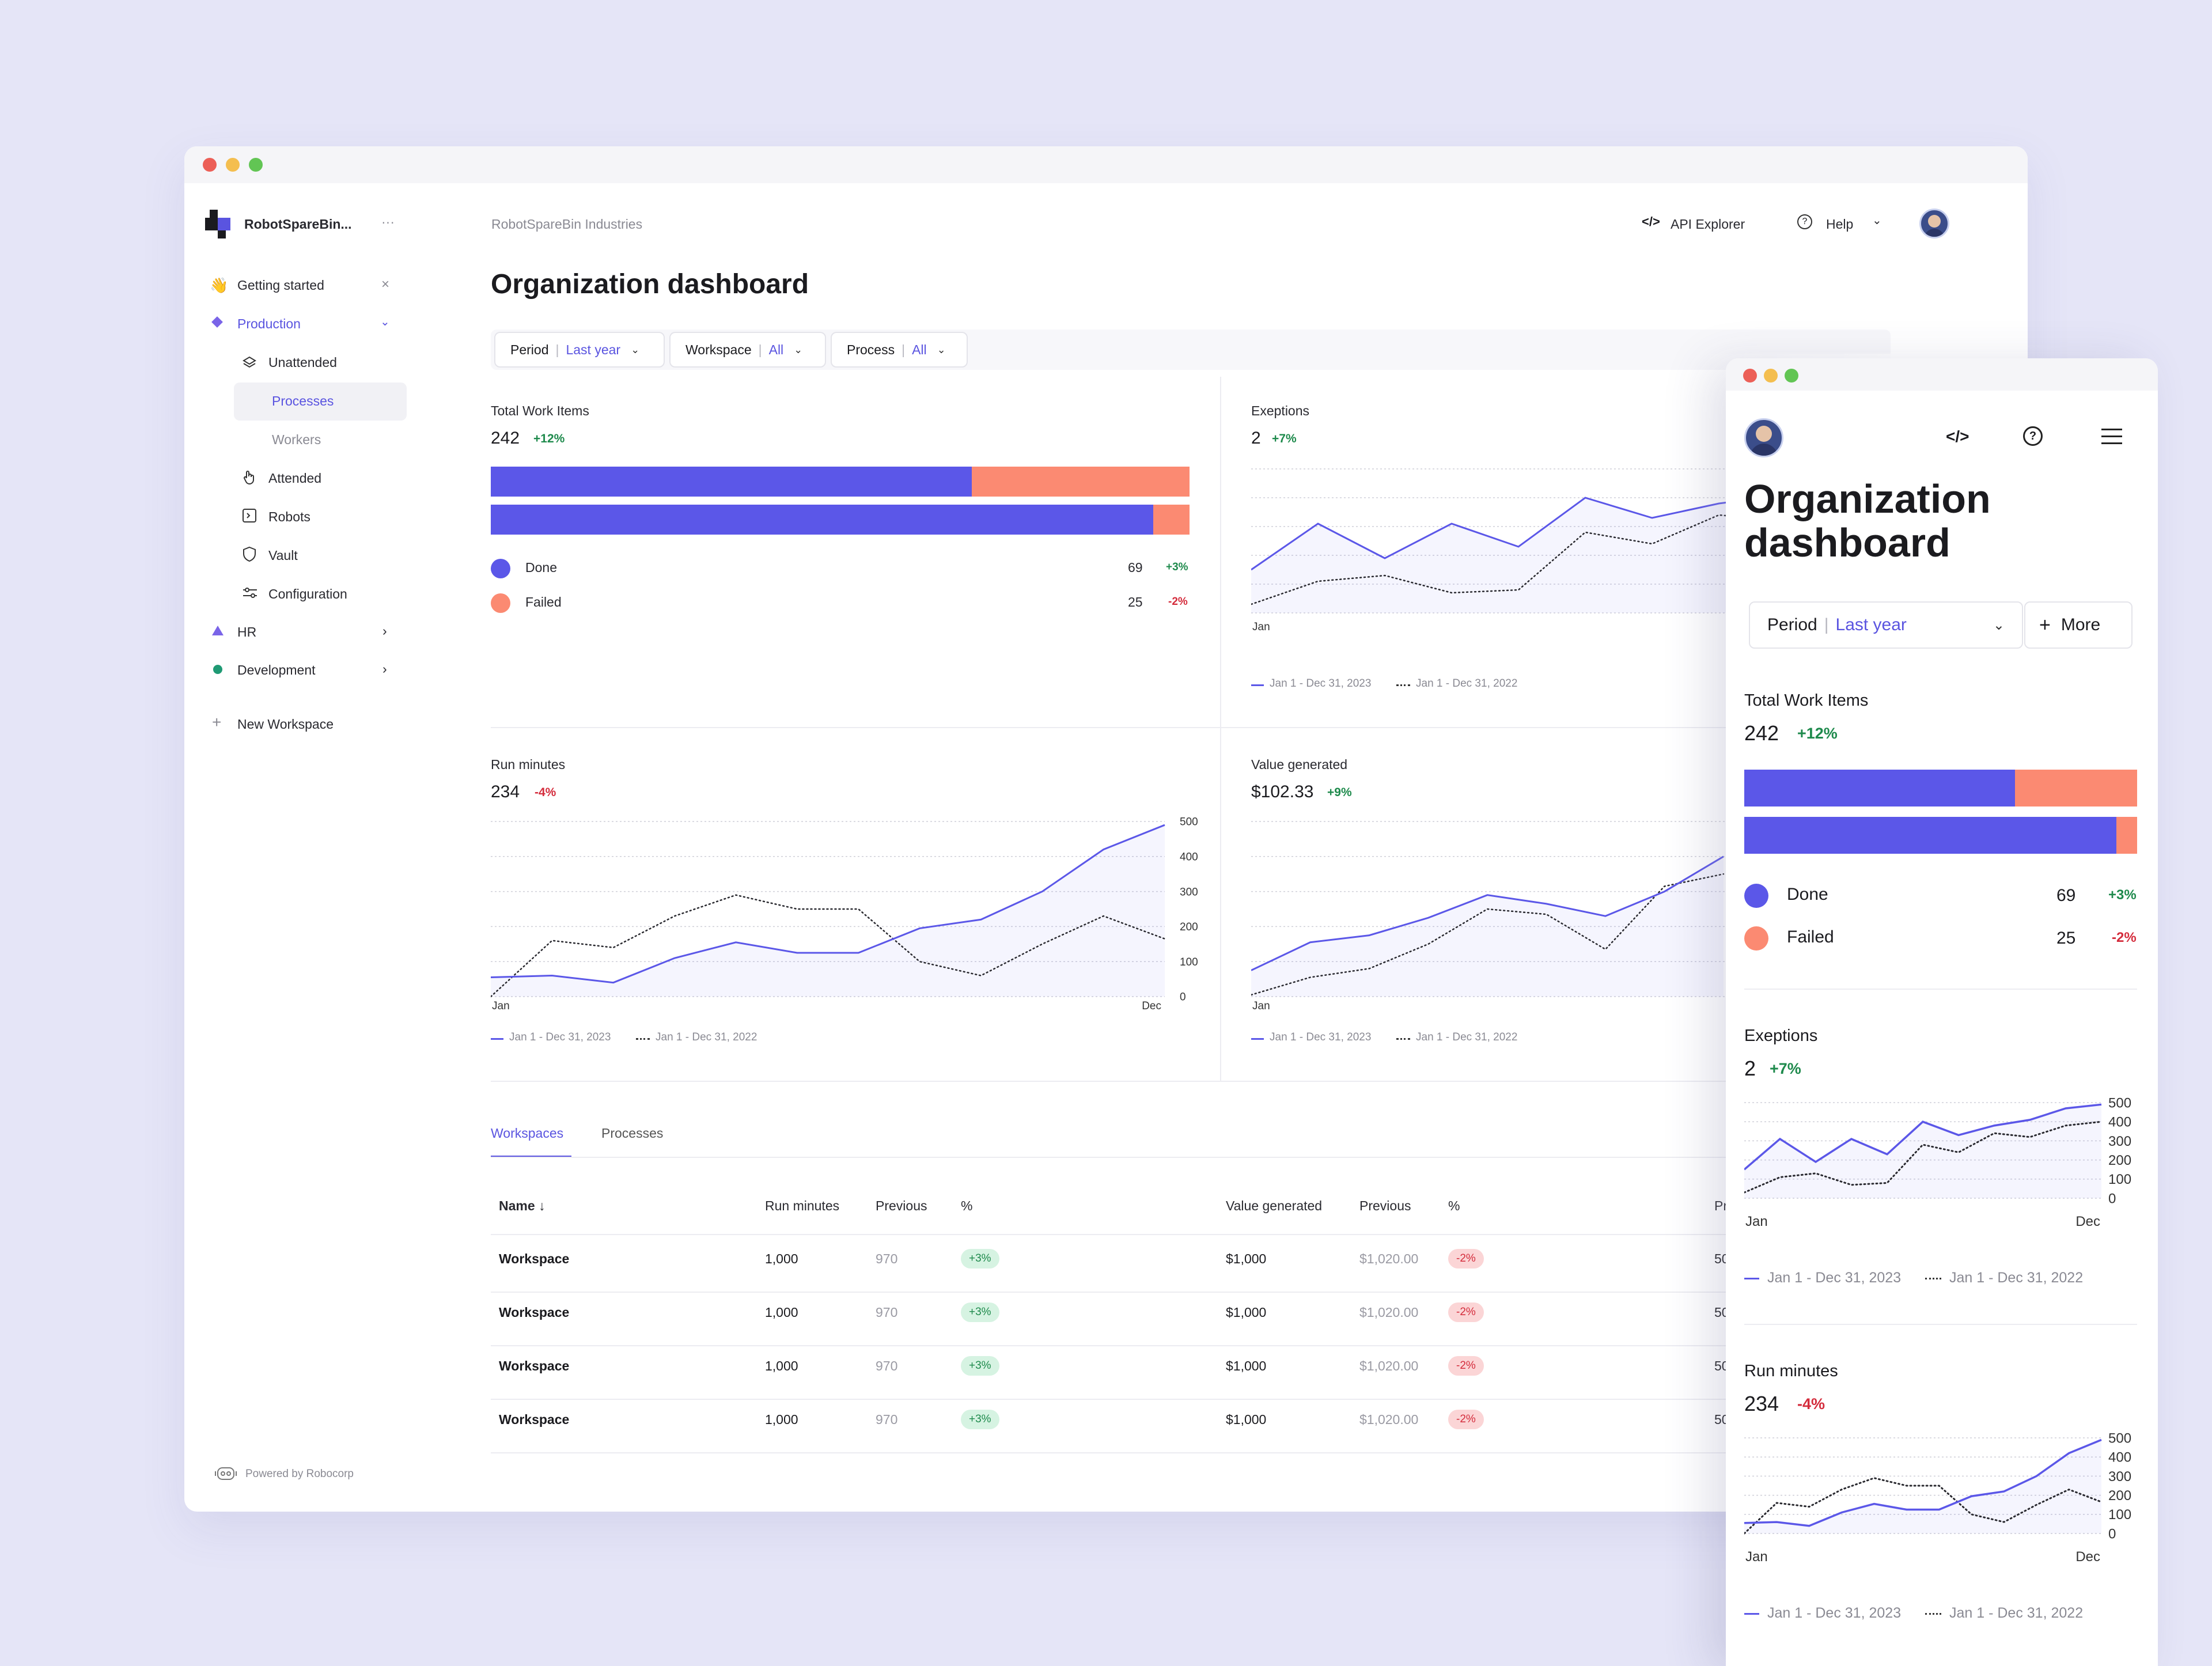  Describe the element at coordinates (1834, 1278) in the screenshot. I see `legend-current: Jan 1 - Dec 31, 2023` at that location.